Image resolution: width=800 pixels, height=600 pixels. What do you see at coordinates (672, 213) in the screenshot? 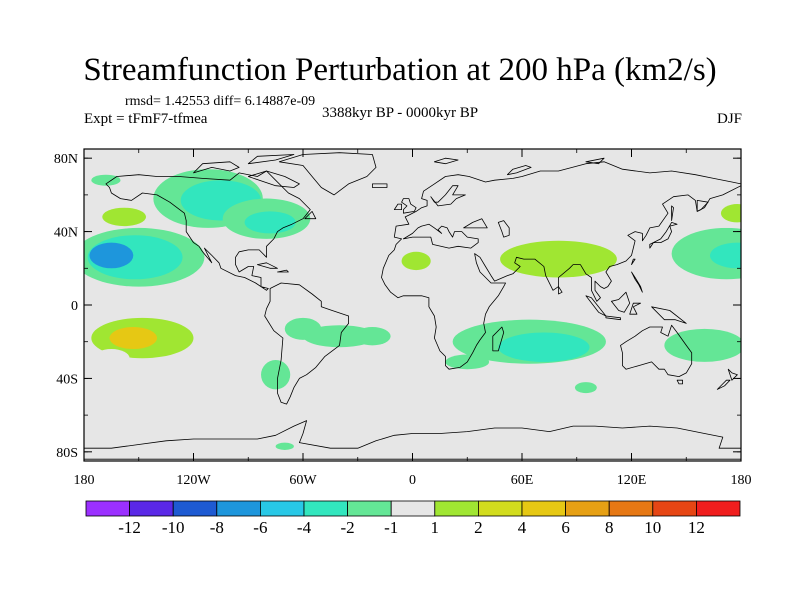
I see `coastline-sakhalin` at bounding box center [672, 213].